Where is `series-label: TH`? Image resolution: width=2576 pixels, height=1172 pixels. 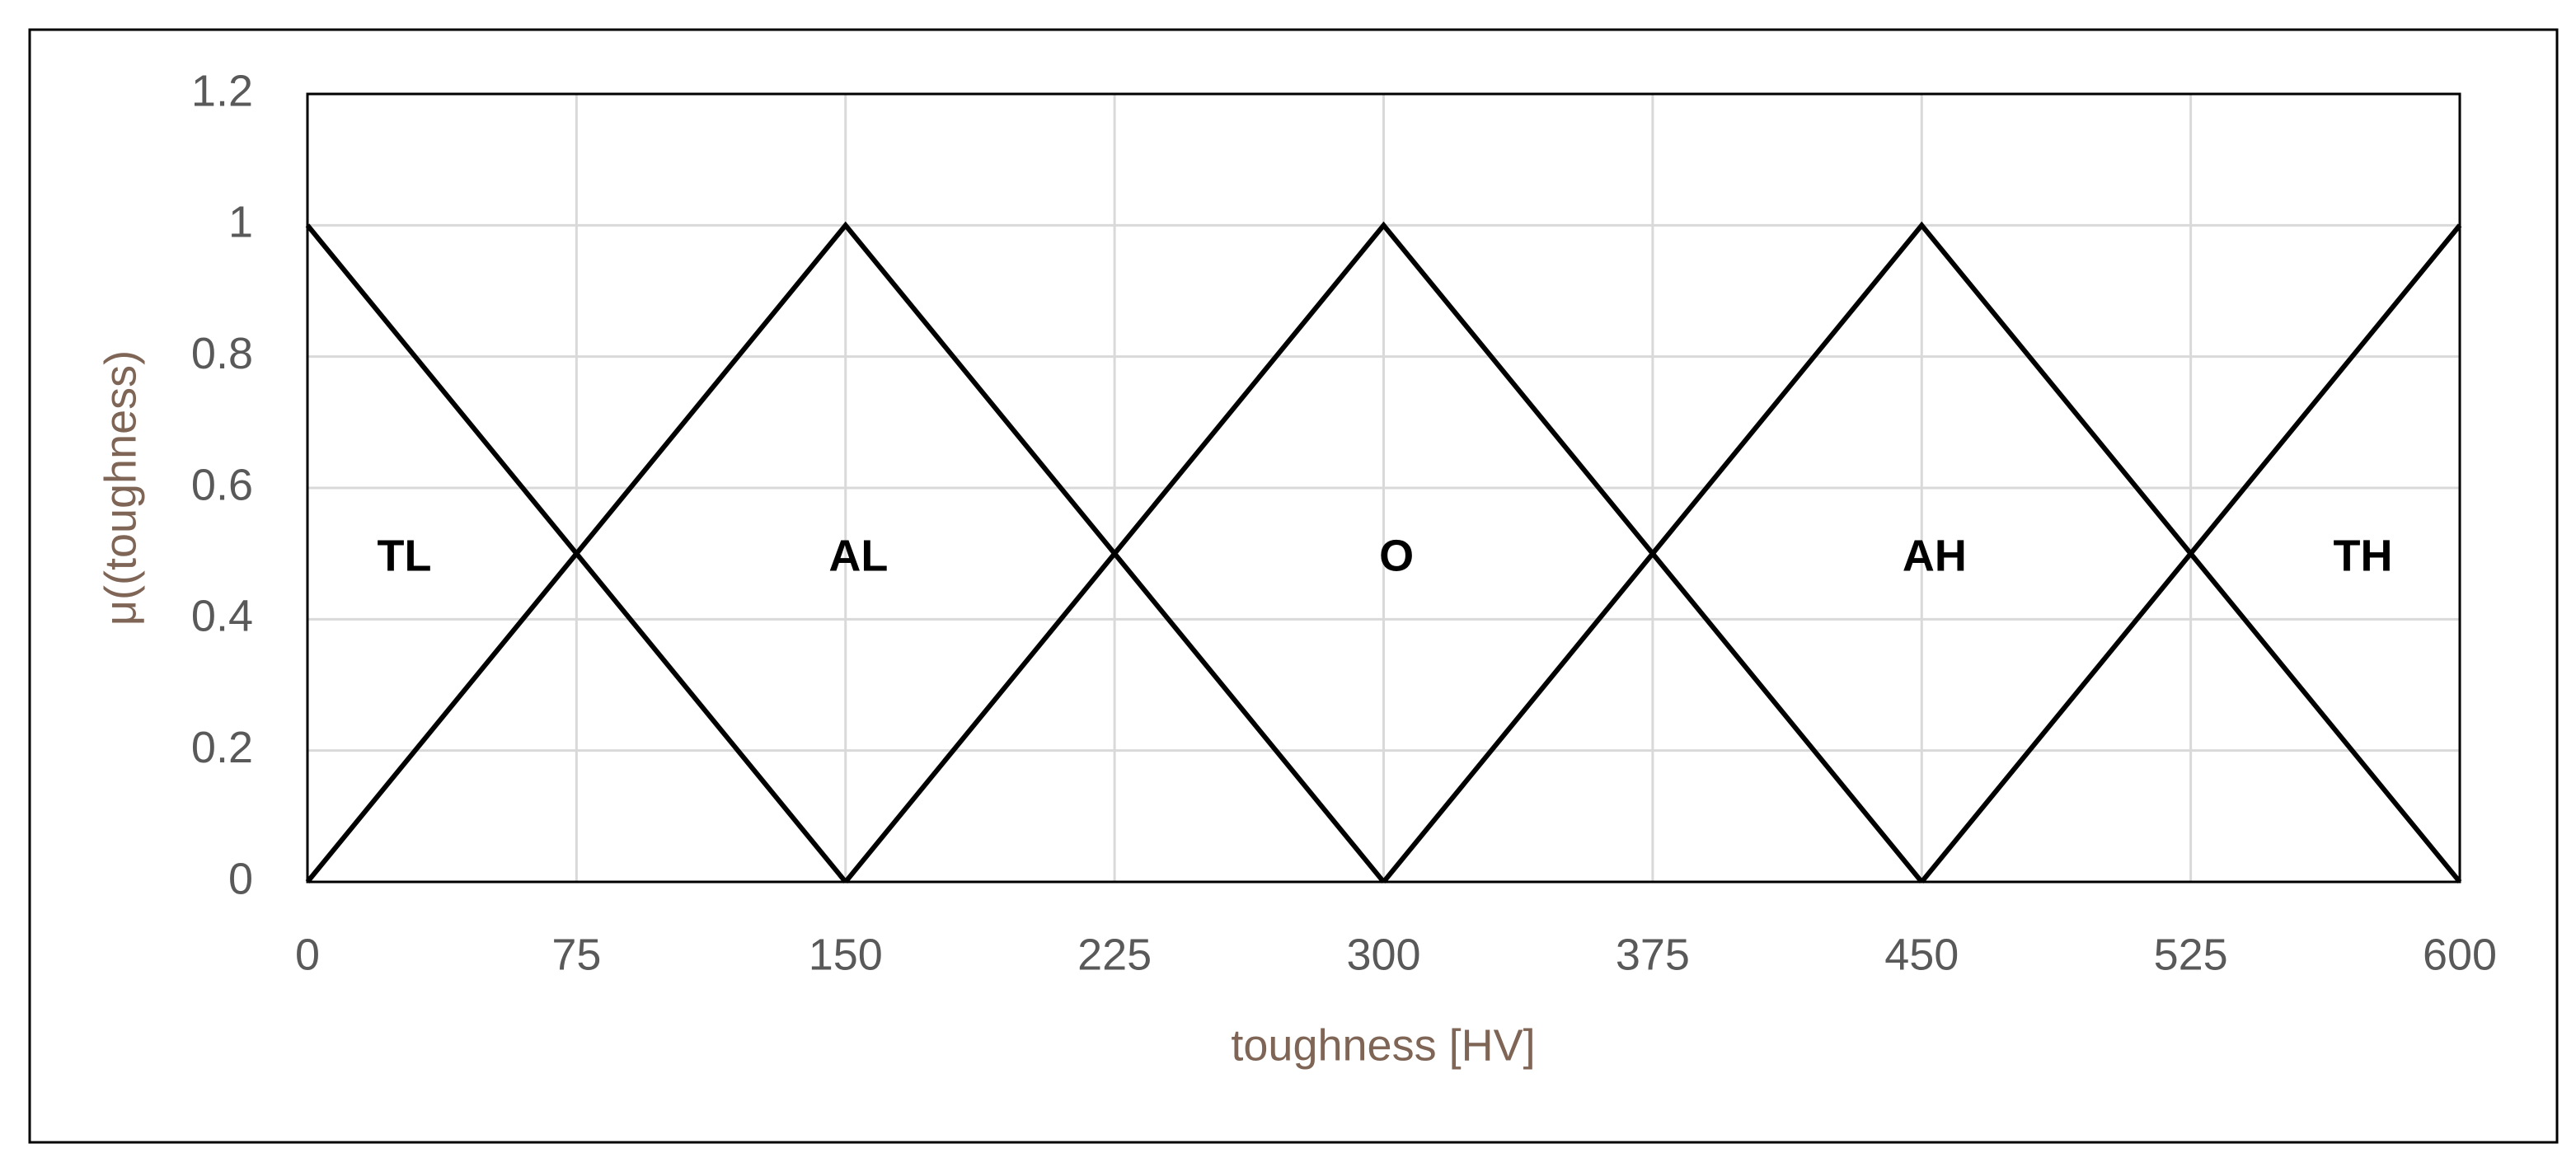
series-label: TH is located at coordinates (2363, 555).